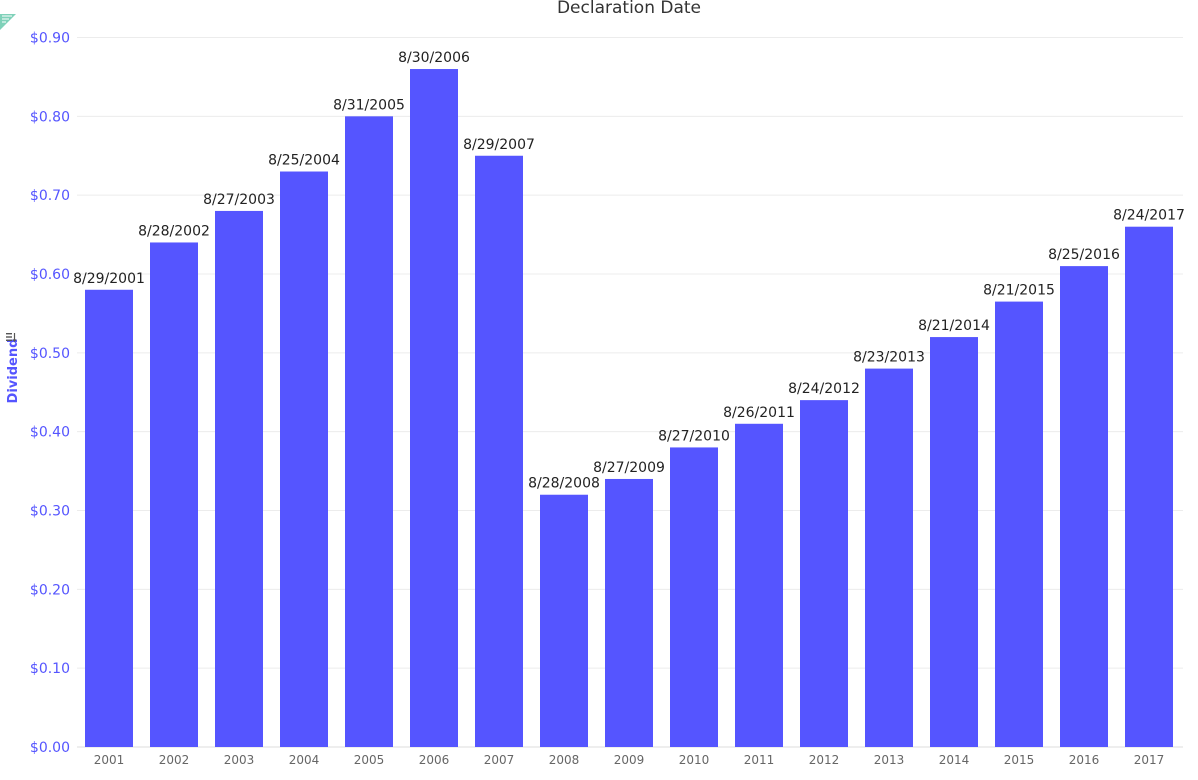 This screenshot has width=1198, height=780. Describe the element at coordinates (8, 22) in the screenshot. I see `resize-corner-icon` at that location.